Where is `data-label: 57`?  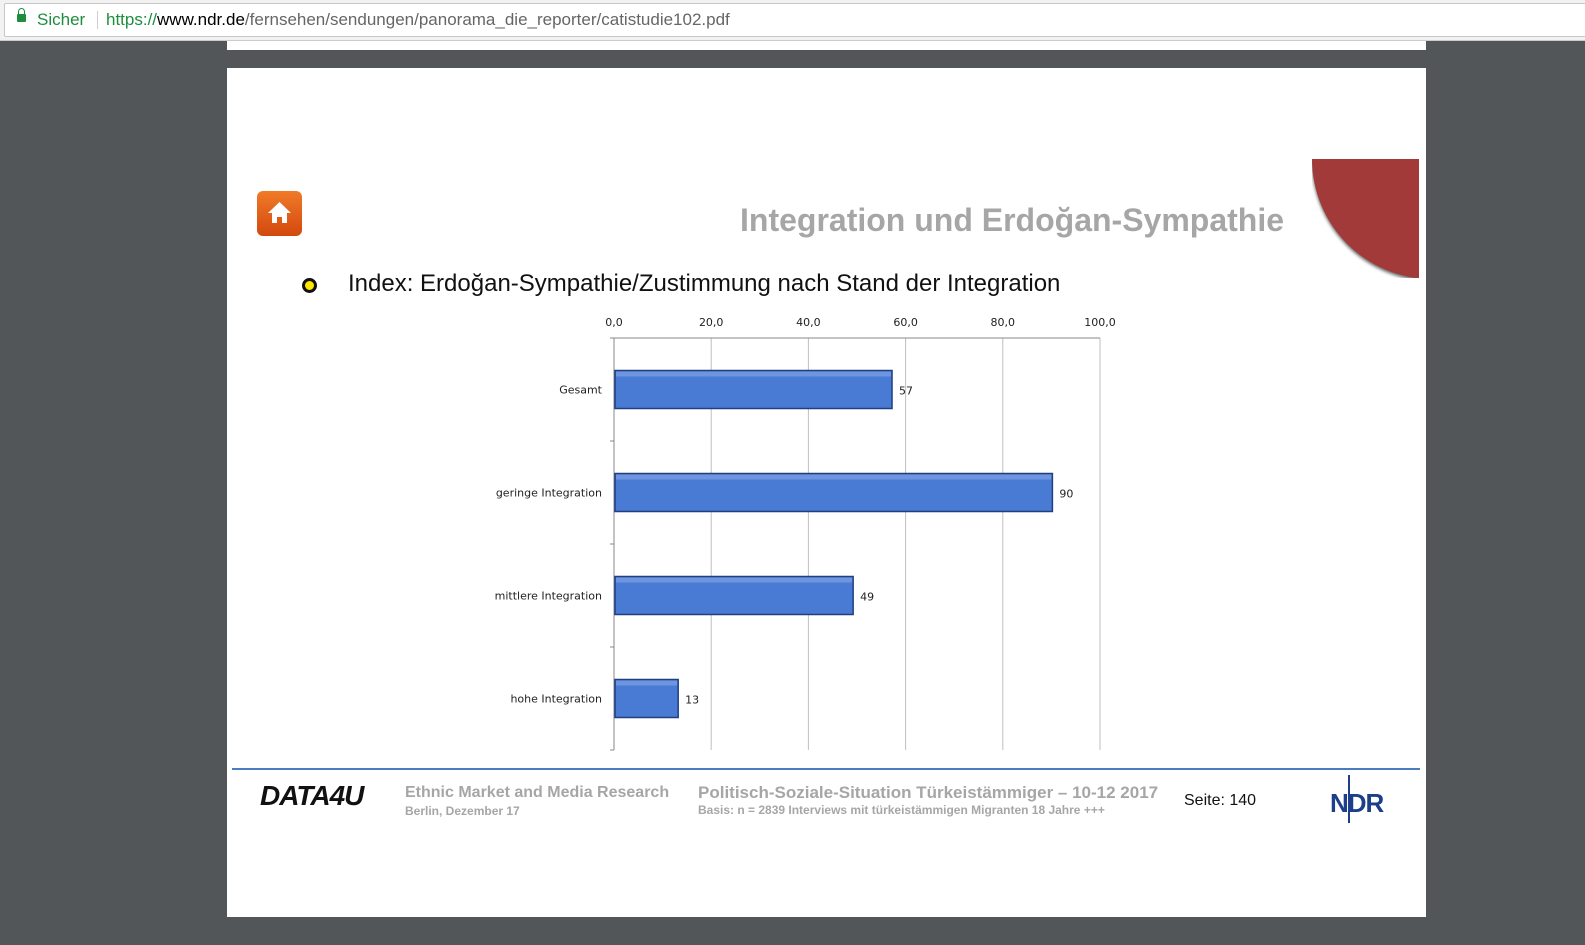 data-label: 57 is located at coordinates (906, 391).